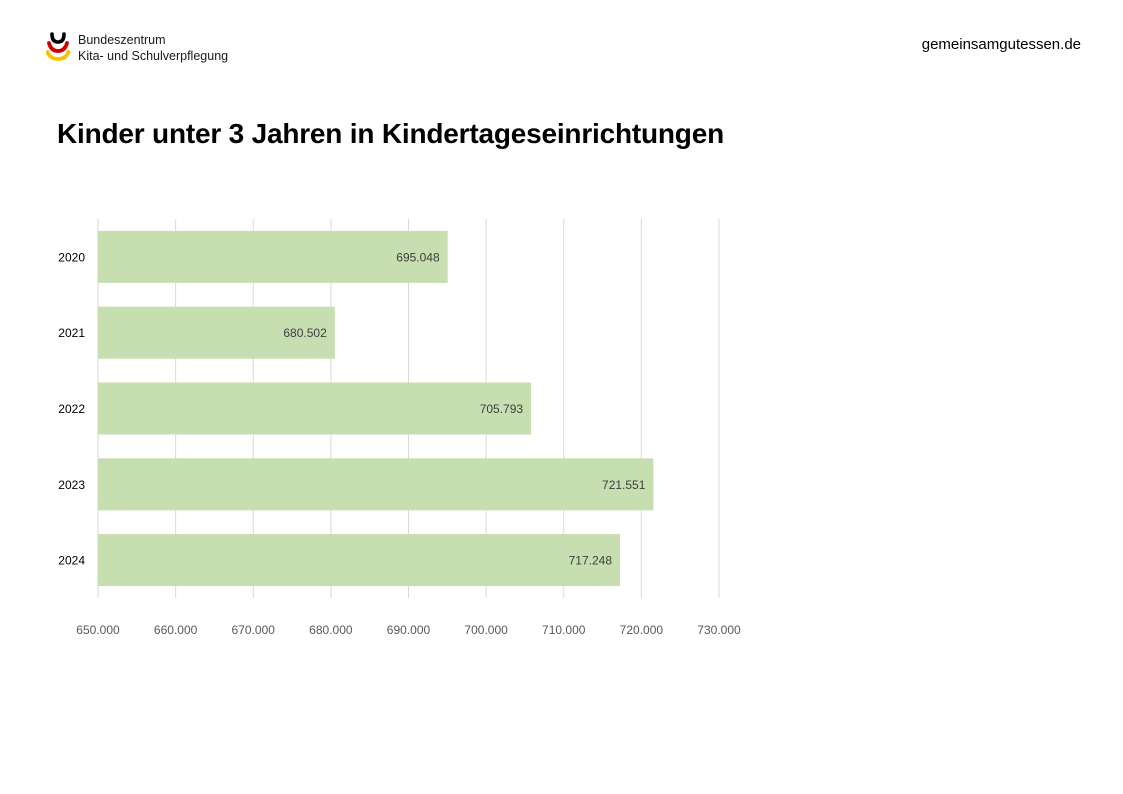  I want to click on logo-line-2: Kita- und Schulverpflegung, so click(153, 56).